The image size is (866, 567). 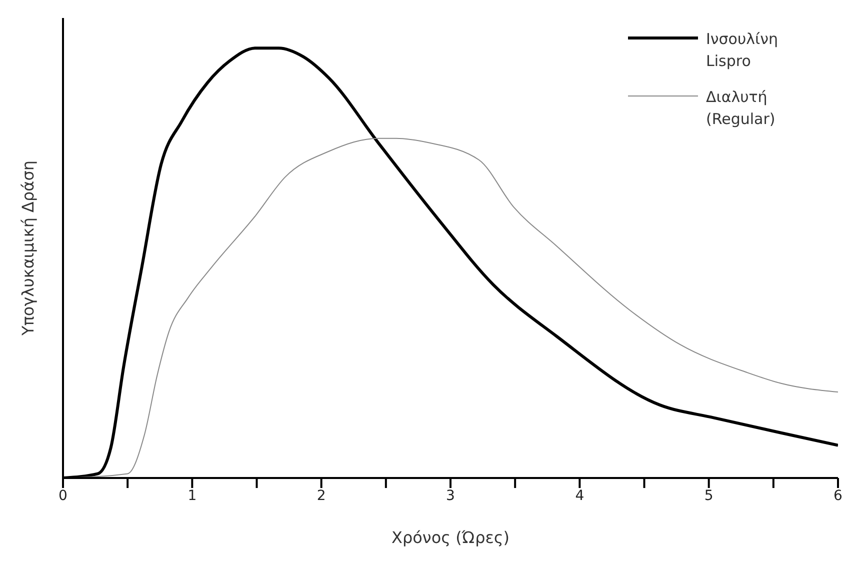 What do you see at coordinates (192, 496) in the screenshot?
I see `x-tick-label: 1` at bounding box center [192, 496].